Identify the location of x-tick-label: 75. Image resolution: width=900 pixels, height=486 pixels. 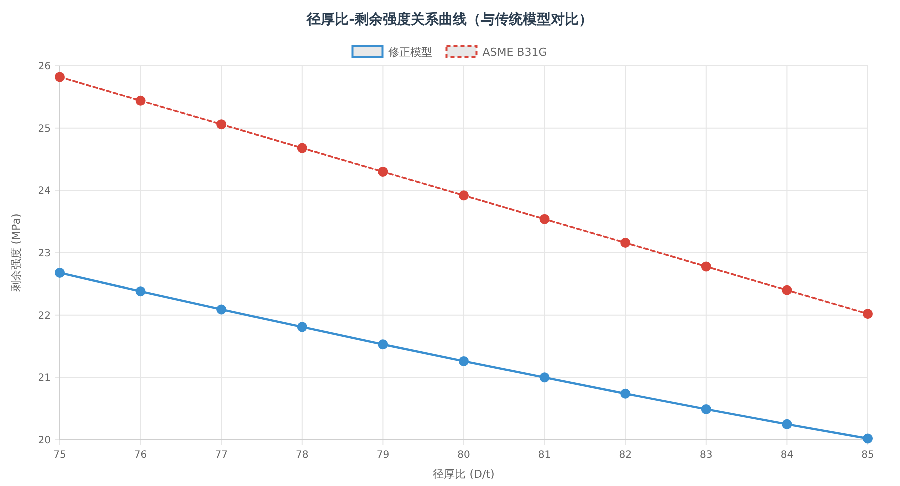
(60, 455).